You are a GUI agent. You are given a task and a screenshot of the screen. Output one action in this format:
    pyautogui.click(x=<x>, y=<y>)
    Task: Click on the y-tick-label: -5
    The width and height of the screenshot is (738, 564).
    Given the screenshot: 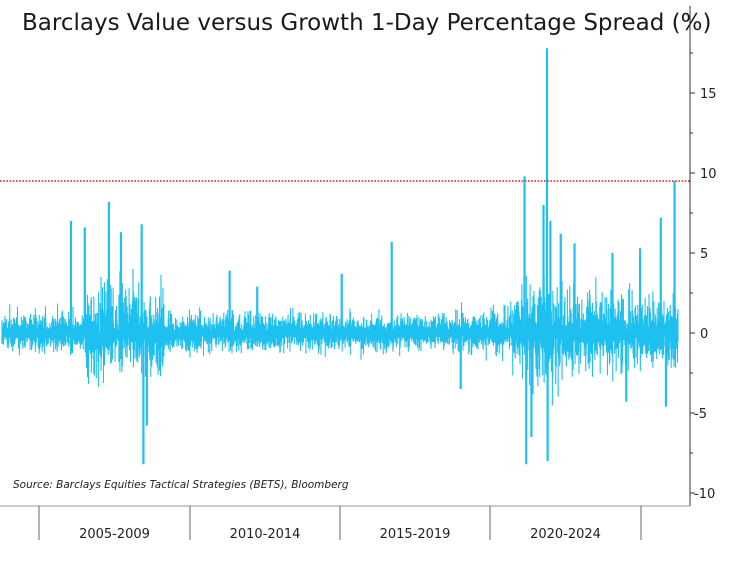 What is the action you would take?
    pyautogui.click(x=700, y=414)
    